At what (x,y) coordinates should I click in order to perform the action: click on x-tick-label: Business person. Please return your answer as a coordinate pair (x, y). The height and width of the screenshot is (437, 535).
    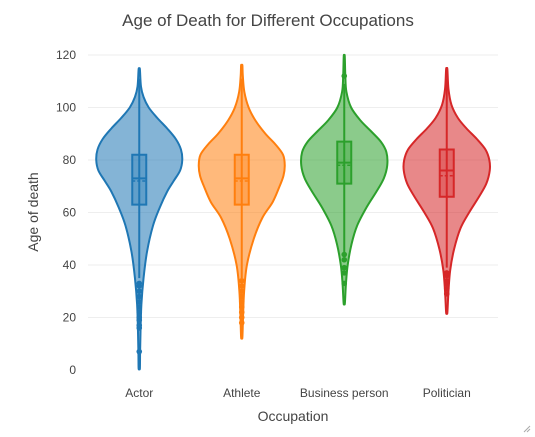
    Looking at the image, I should click on (344, 393).